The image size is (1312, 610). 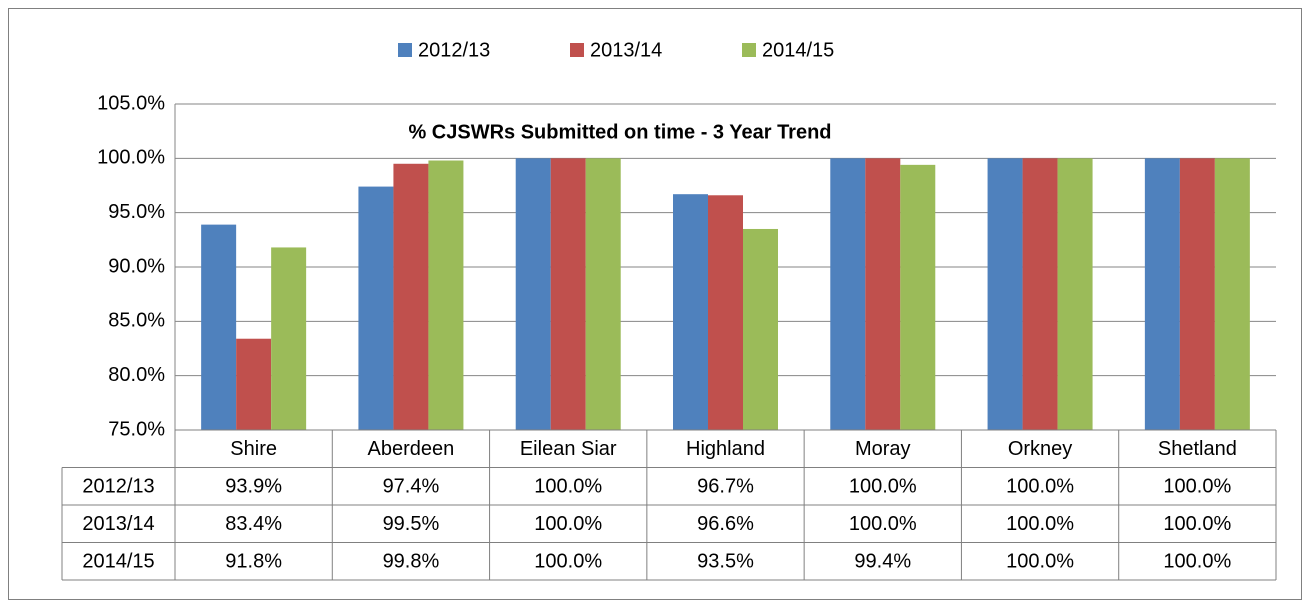 What do you see at coordinates (626, 50) in the screenshot?
I see `legend-label: 2013/14` at bounding box center [626, 50].